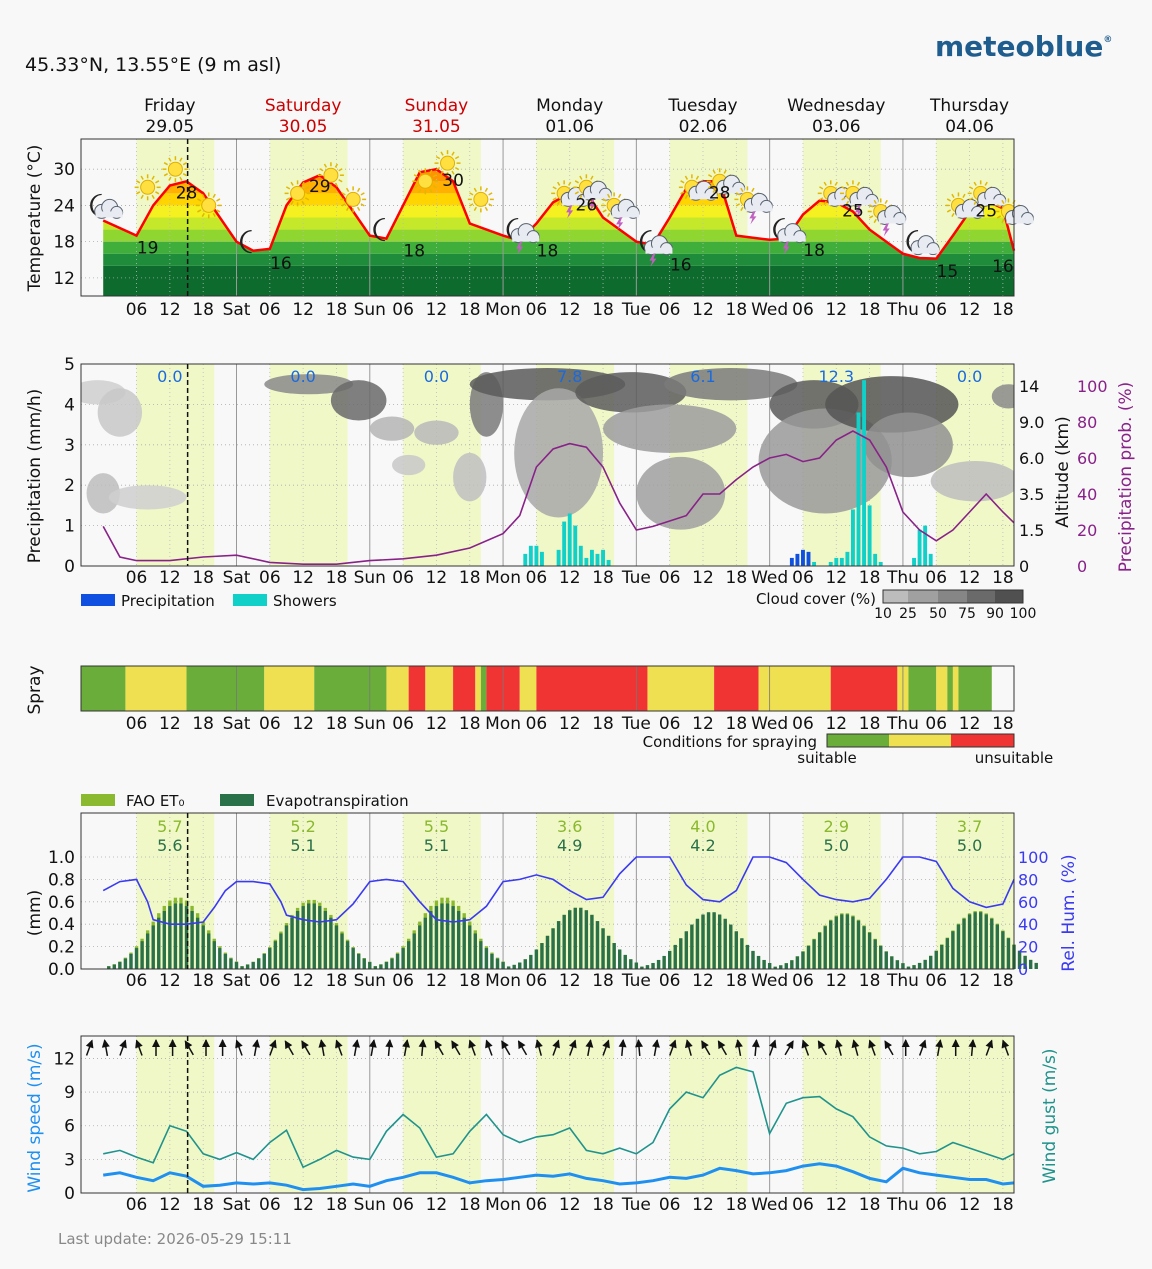 This screenshot has height=1269, width=1152. Describe the element at coordinates (923, 596) in the screenshot. I see `cloud-scale-step` at that location.